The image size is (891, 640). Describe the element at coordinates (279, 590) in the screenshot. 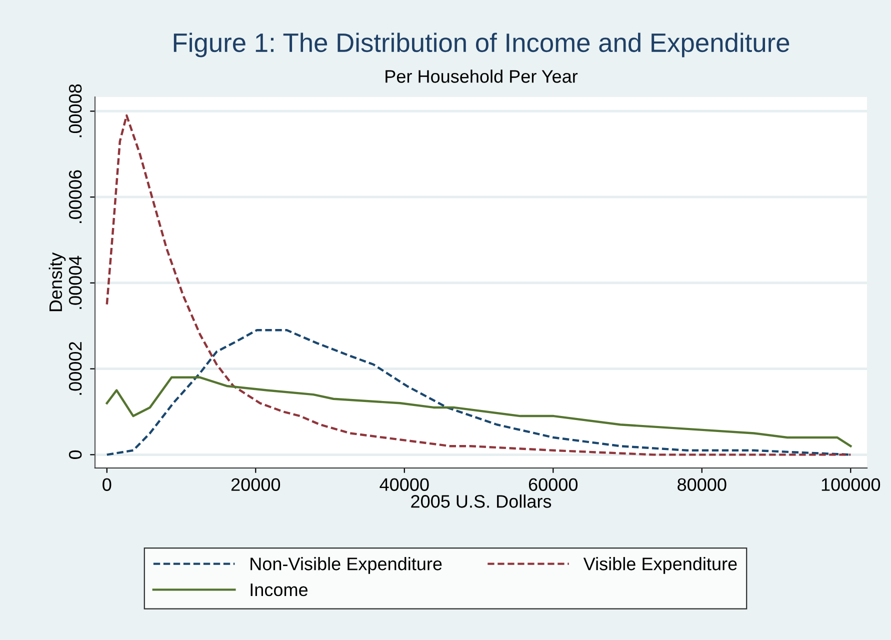

I see `legend-label: Income` at that location.